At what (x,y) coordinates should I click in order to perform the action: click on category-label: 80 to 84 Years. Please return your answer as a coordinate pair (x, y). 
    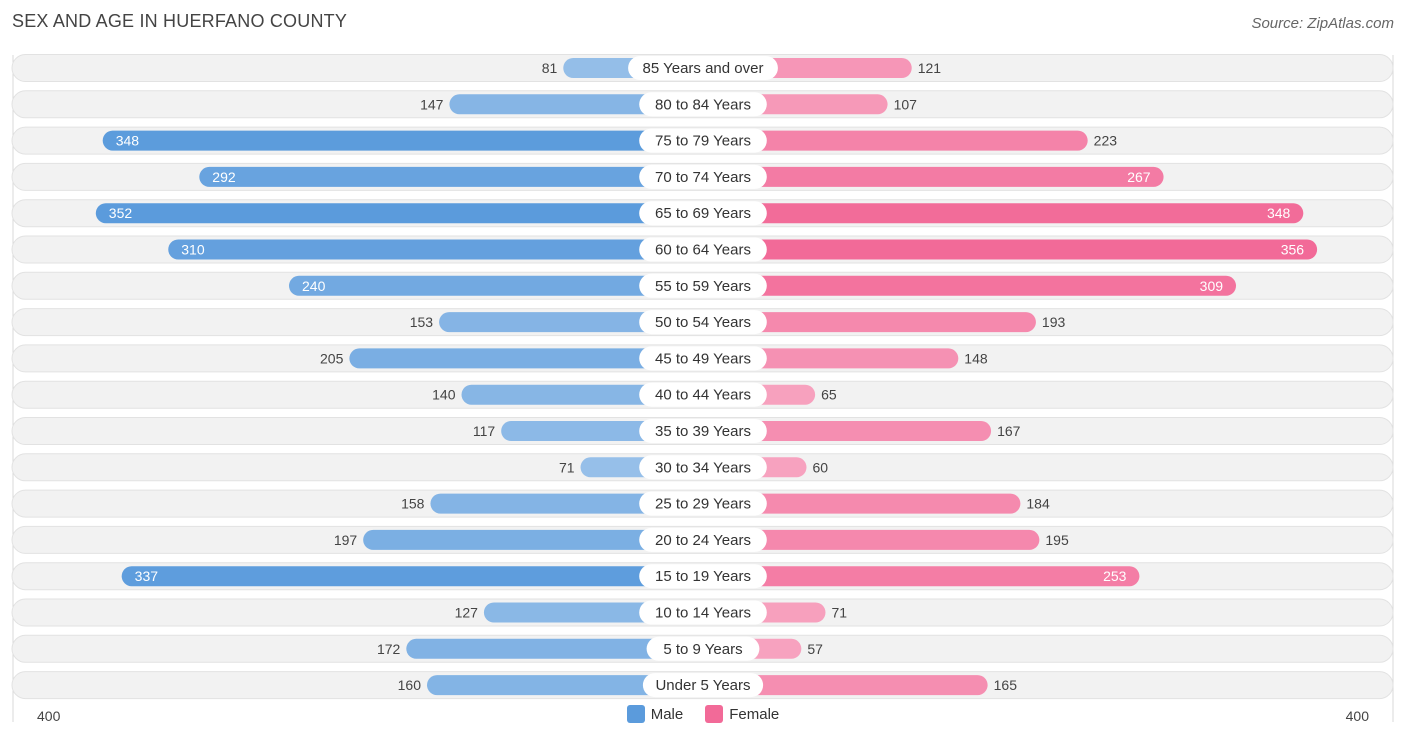
    Looking at the image, I should click on (703, 104).